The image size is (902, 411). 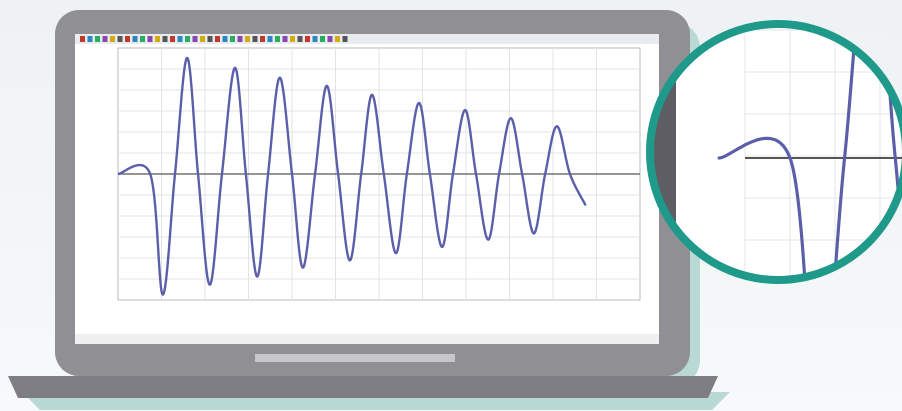 What do you see at coordinates (355, 358) in the screenshot?
I see `trackpad` at bounding box center [355, 358].